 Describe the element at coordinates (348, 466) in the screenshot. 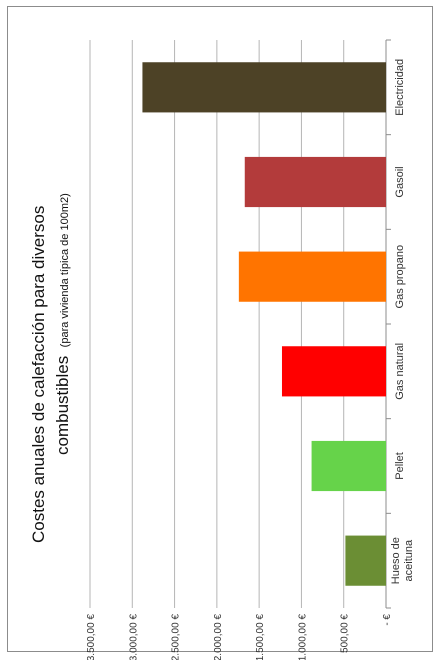

I see `bar-pellet` at that location.